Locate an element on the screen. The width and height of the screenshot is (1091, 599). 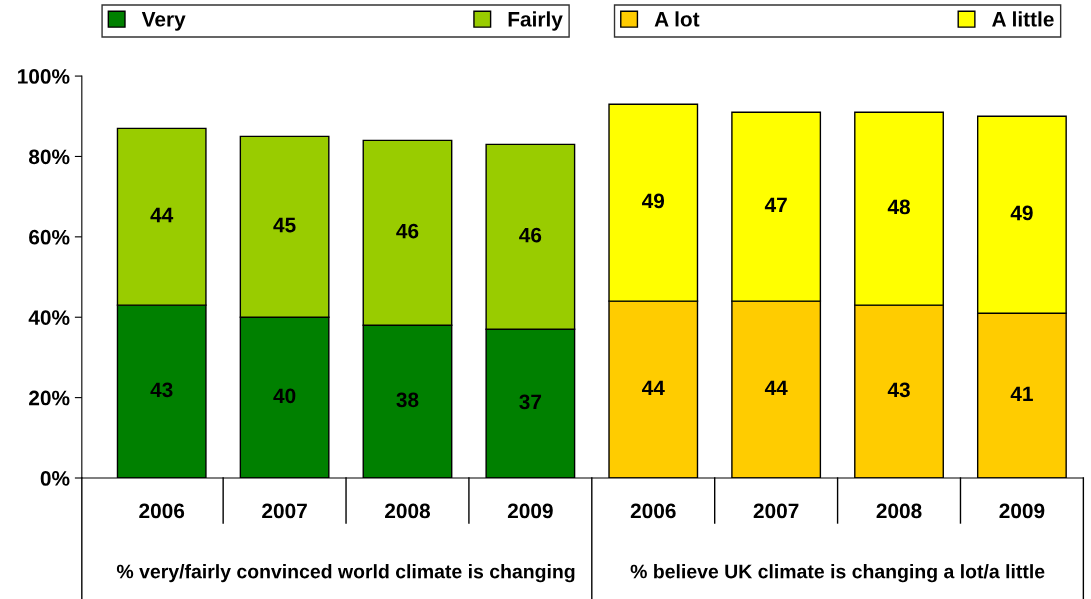
data-label: 40 is located at coordinates (284, 396).